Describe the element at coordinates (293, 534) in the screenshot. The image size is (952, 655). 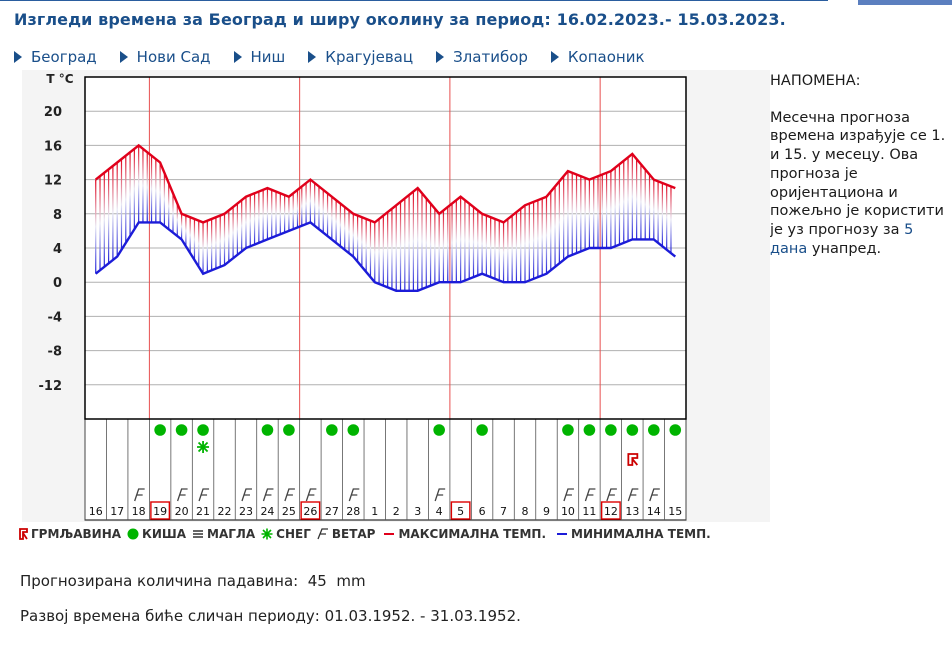
I see `legend-snow-label: СНЕГ` at that location.